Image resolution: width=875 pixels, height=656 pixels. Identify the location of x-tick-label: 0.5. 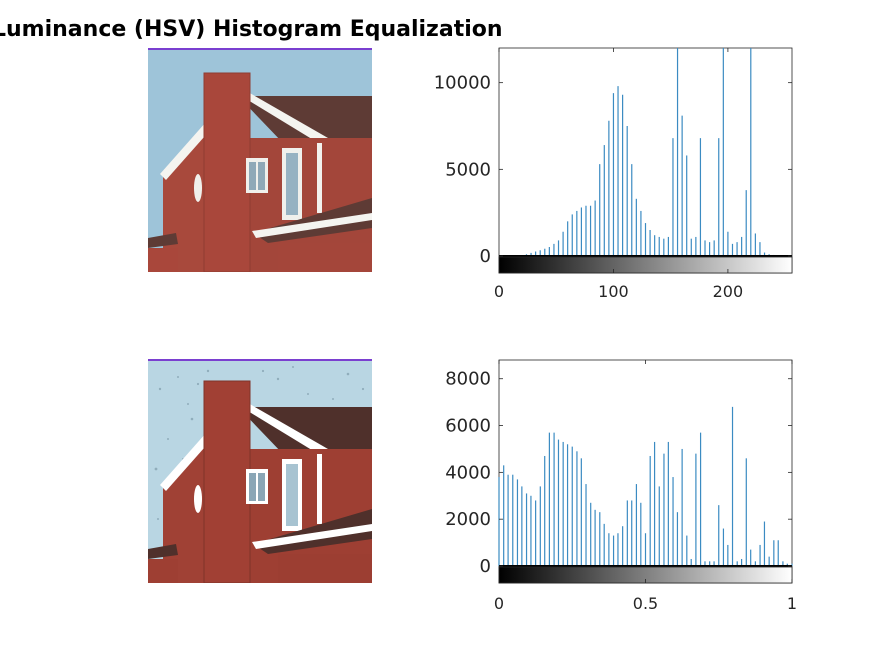
(645, 603).